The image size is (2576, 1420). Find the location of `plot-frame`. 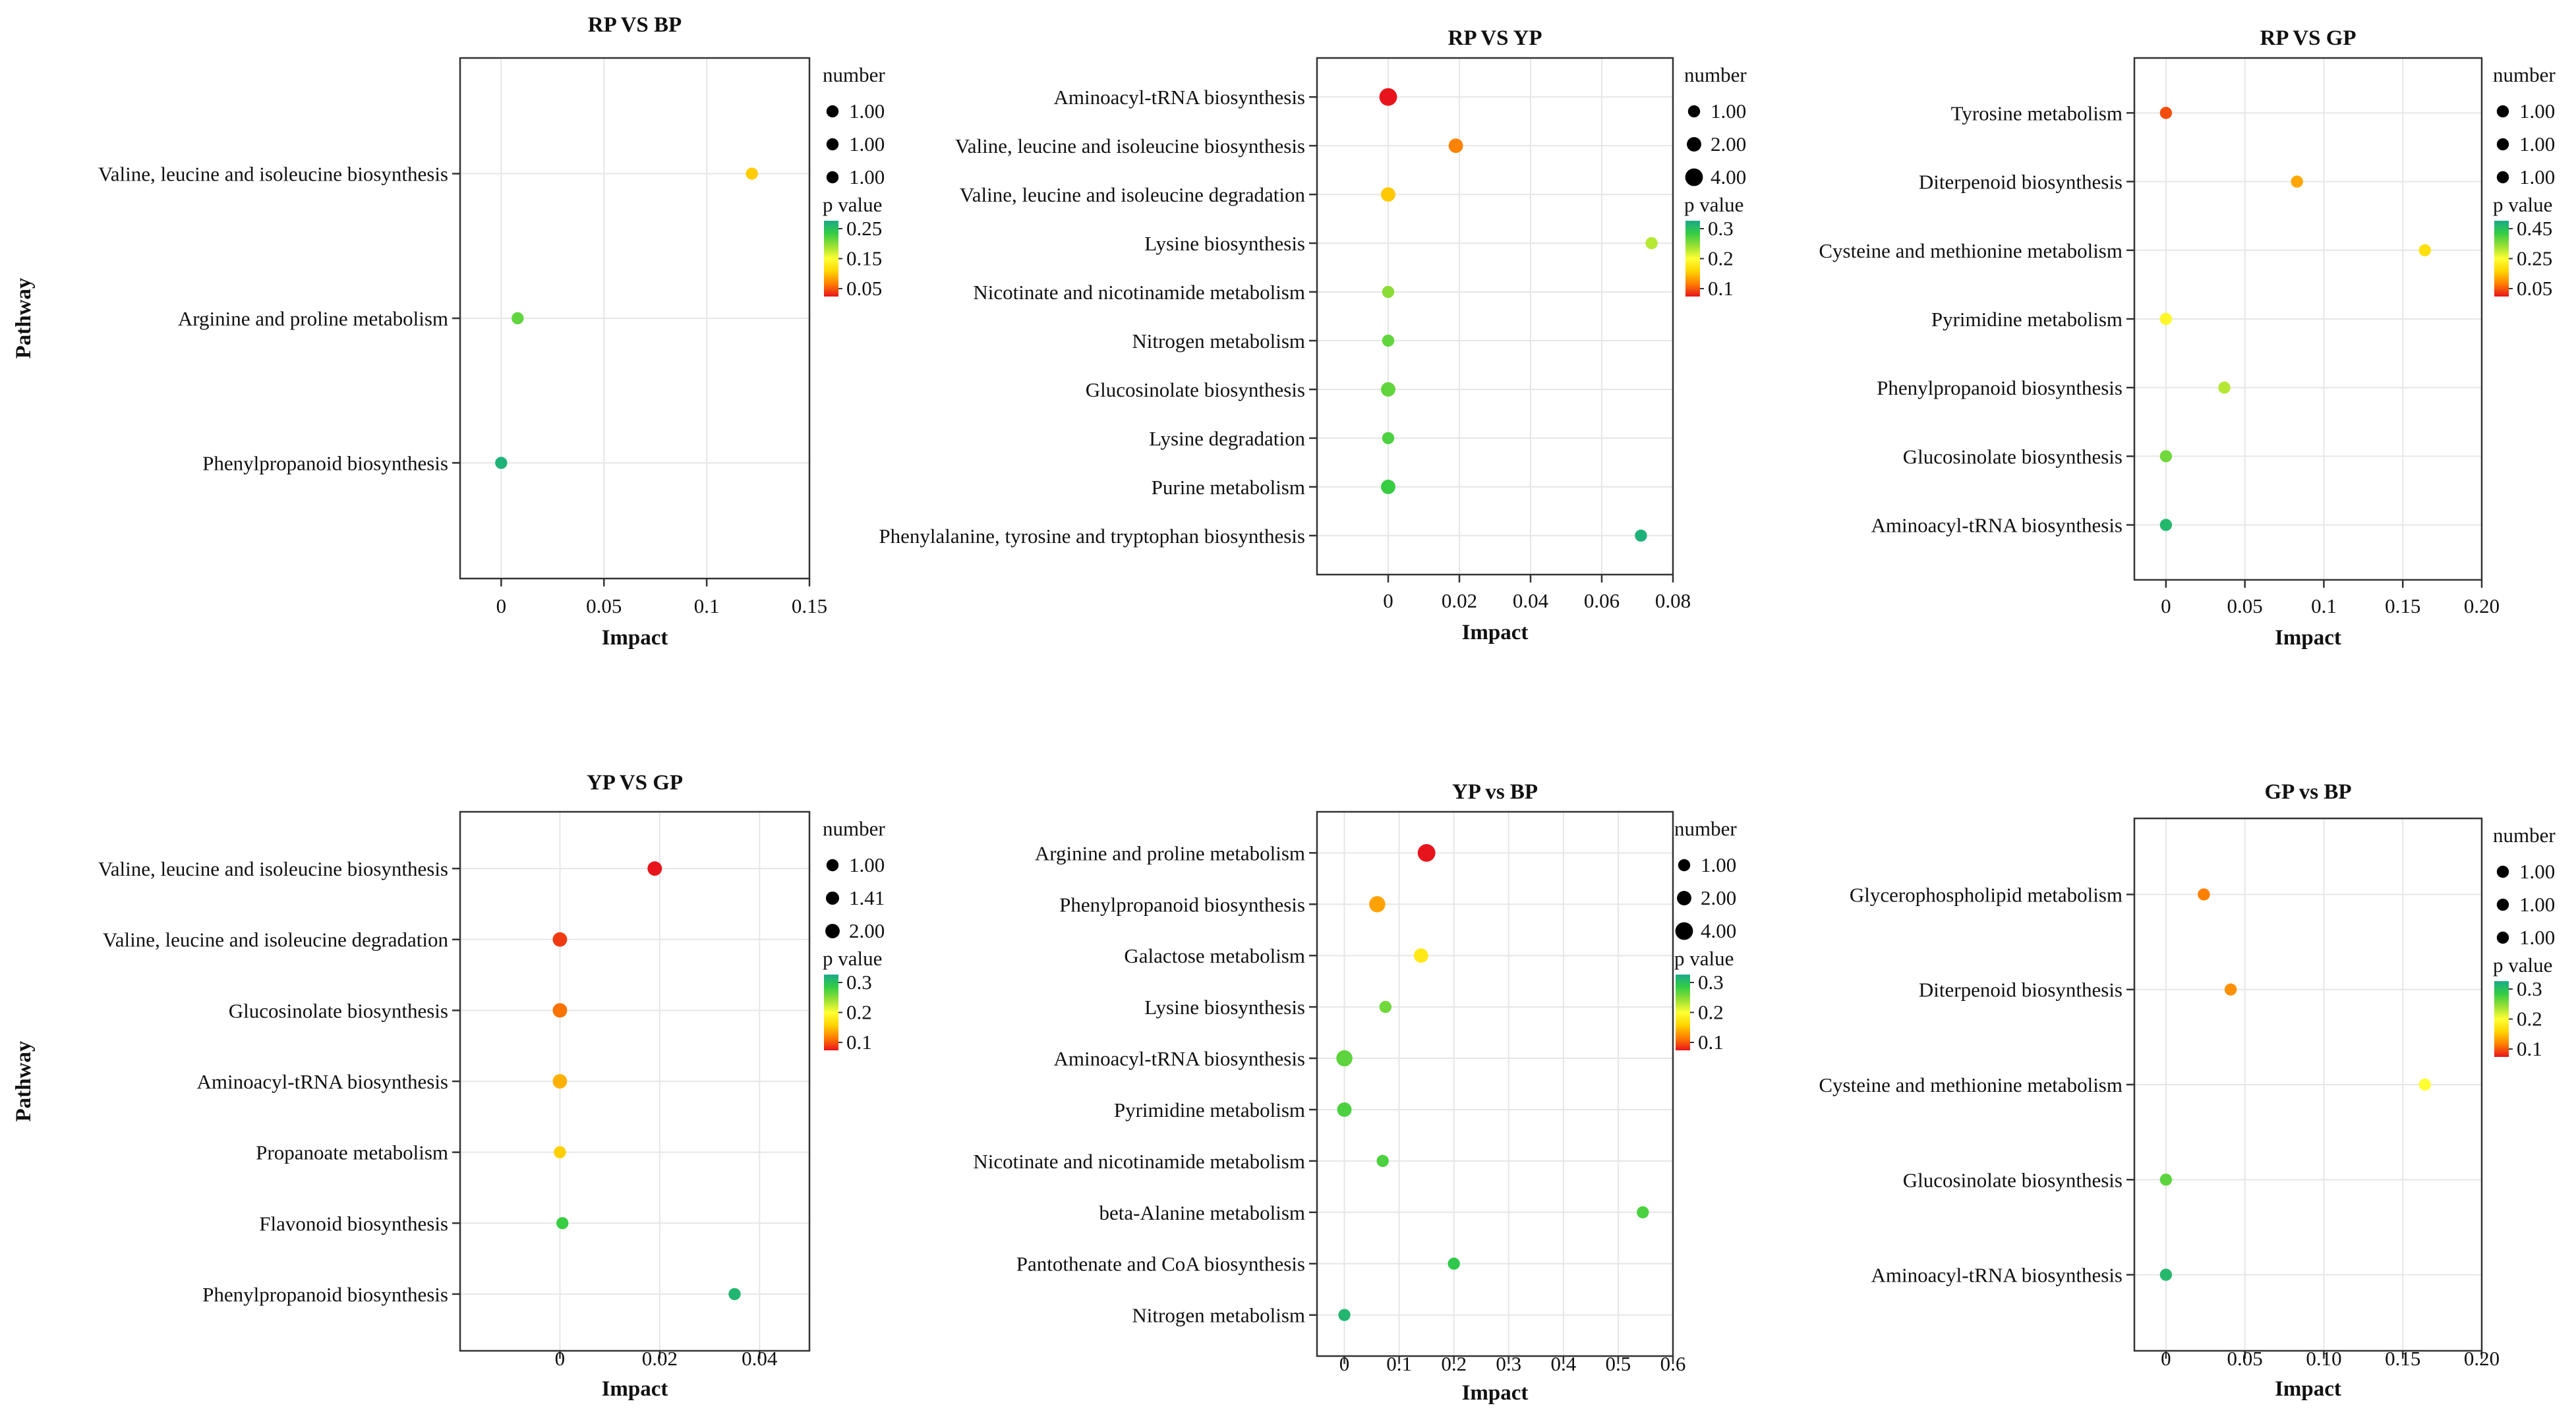

plot-frame is located at coordinates (1495, 1083).